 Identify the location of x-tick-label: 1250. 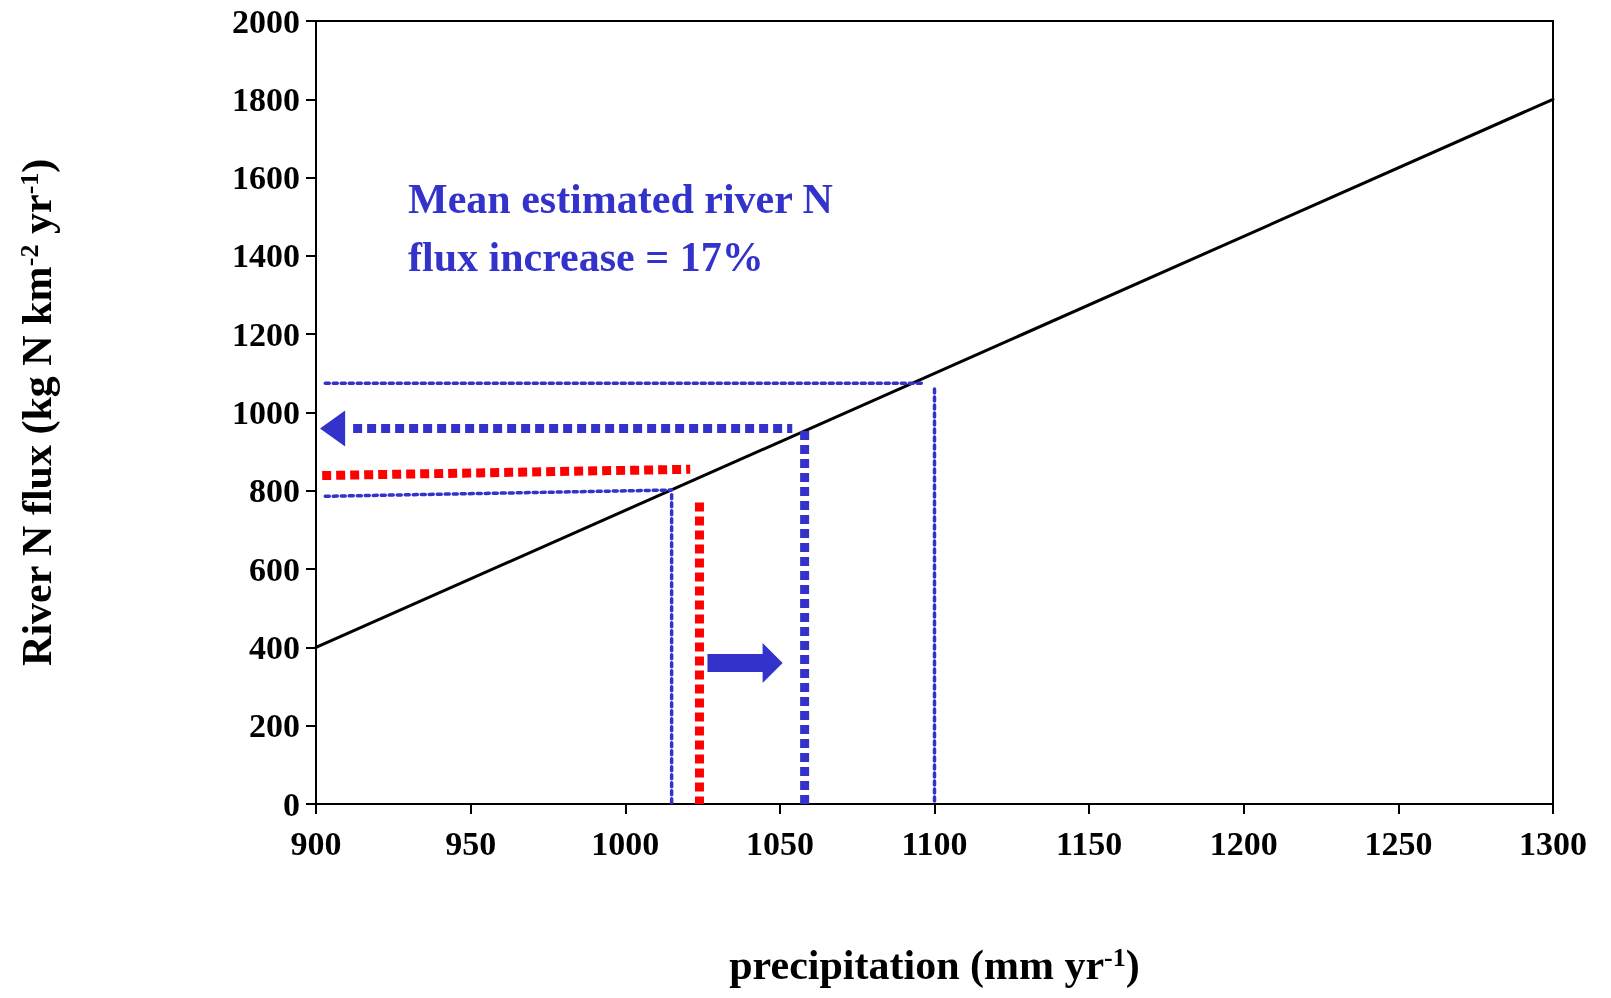
(1398, 843).